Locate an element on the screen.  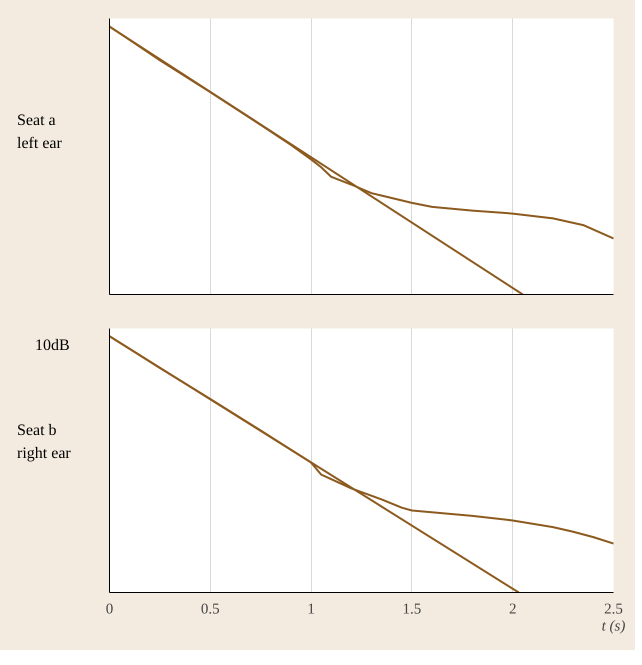
y-axis-title: Seat b right ear is located at coordinates (44, 442).